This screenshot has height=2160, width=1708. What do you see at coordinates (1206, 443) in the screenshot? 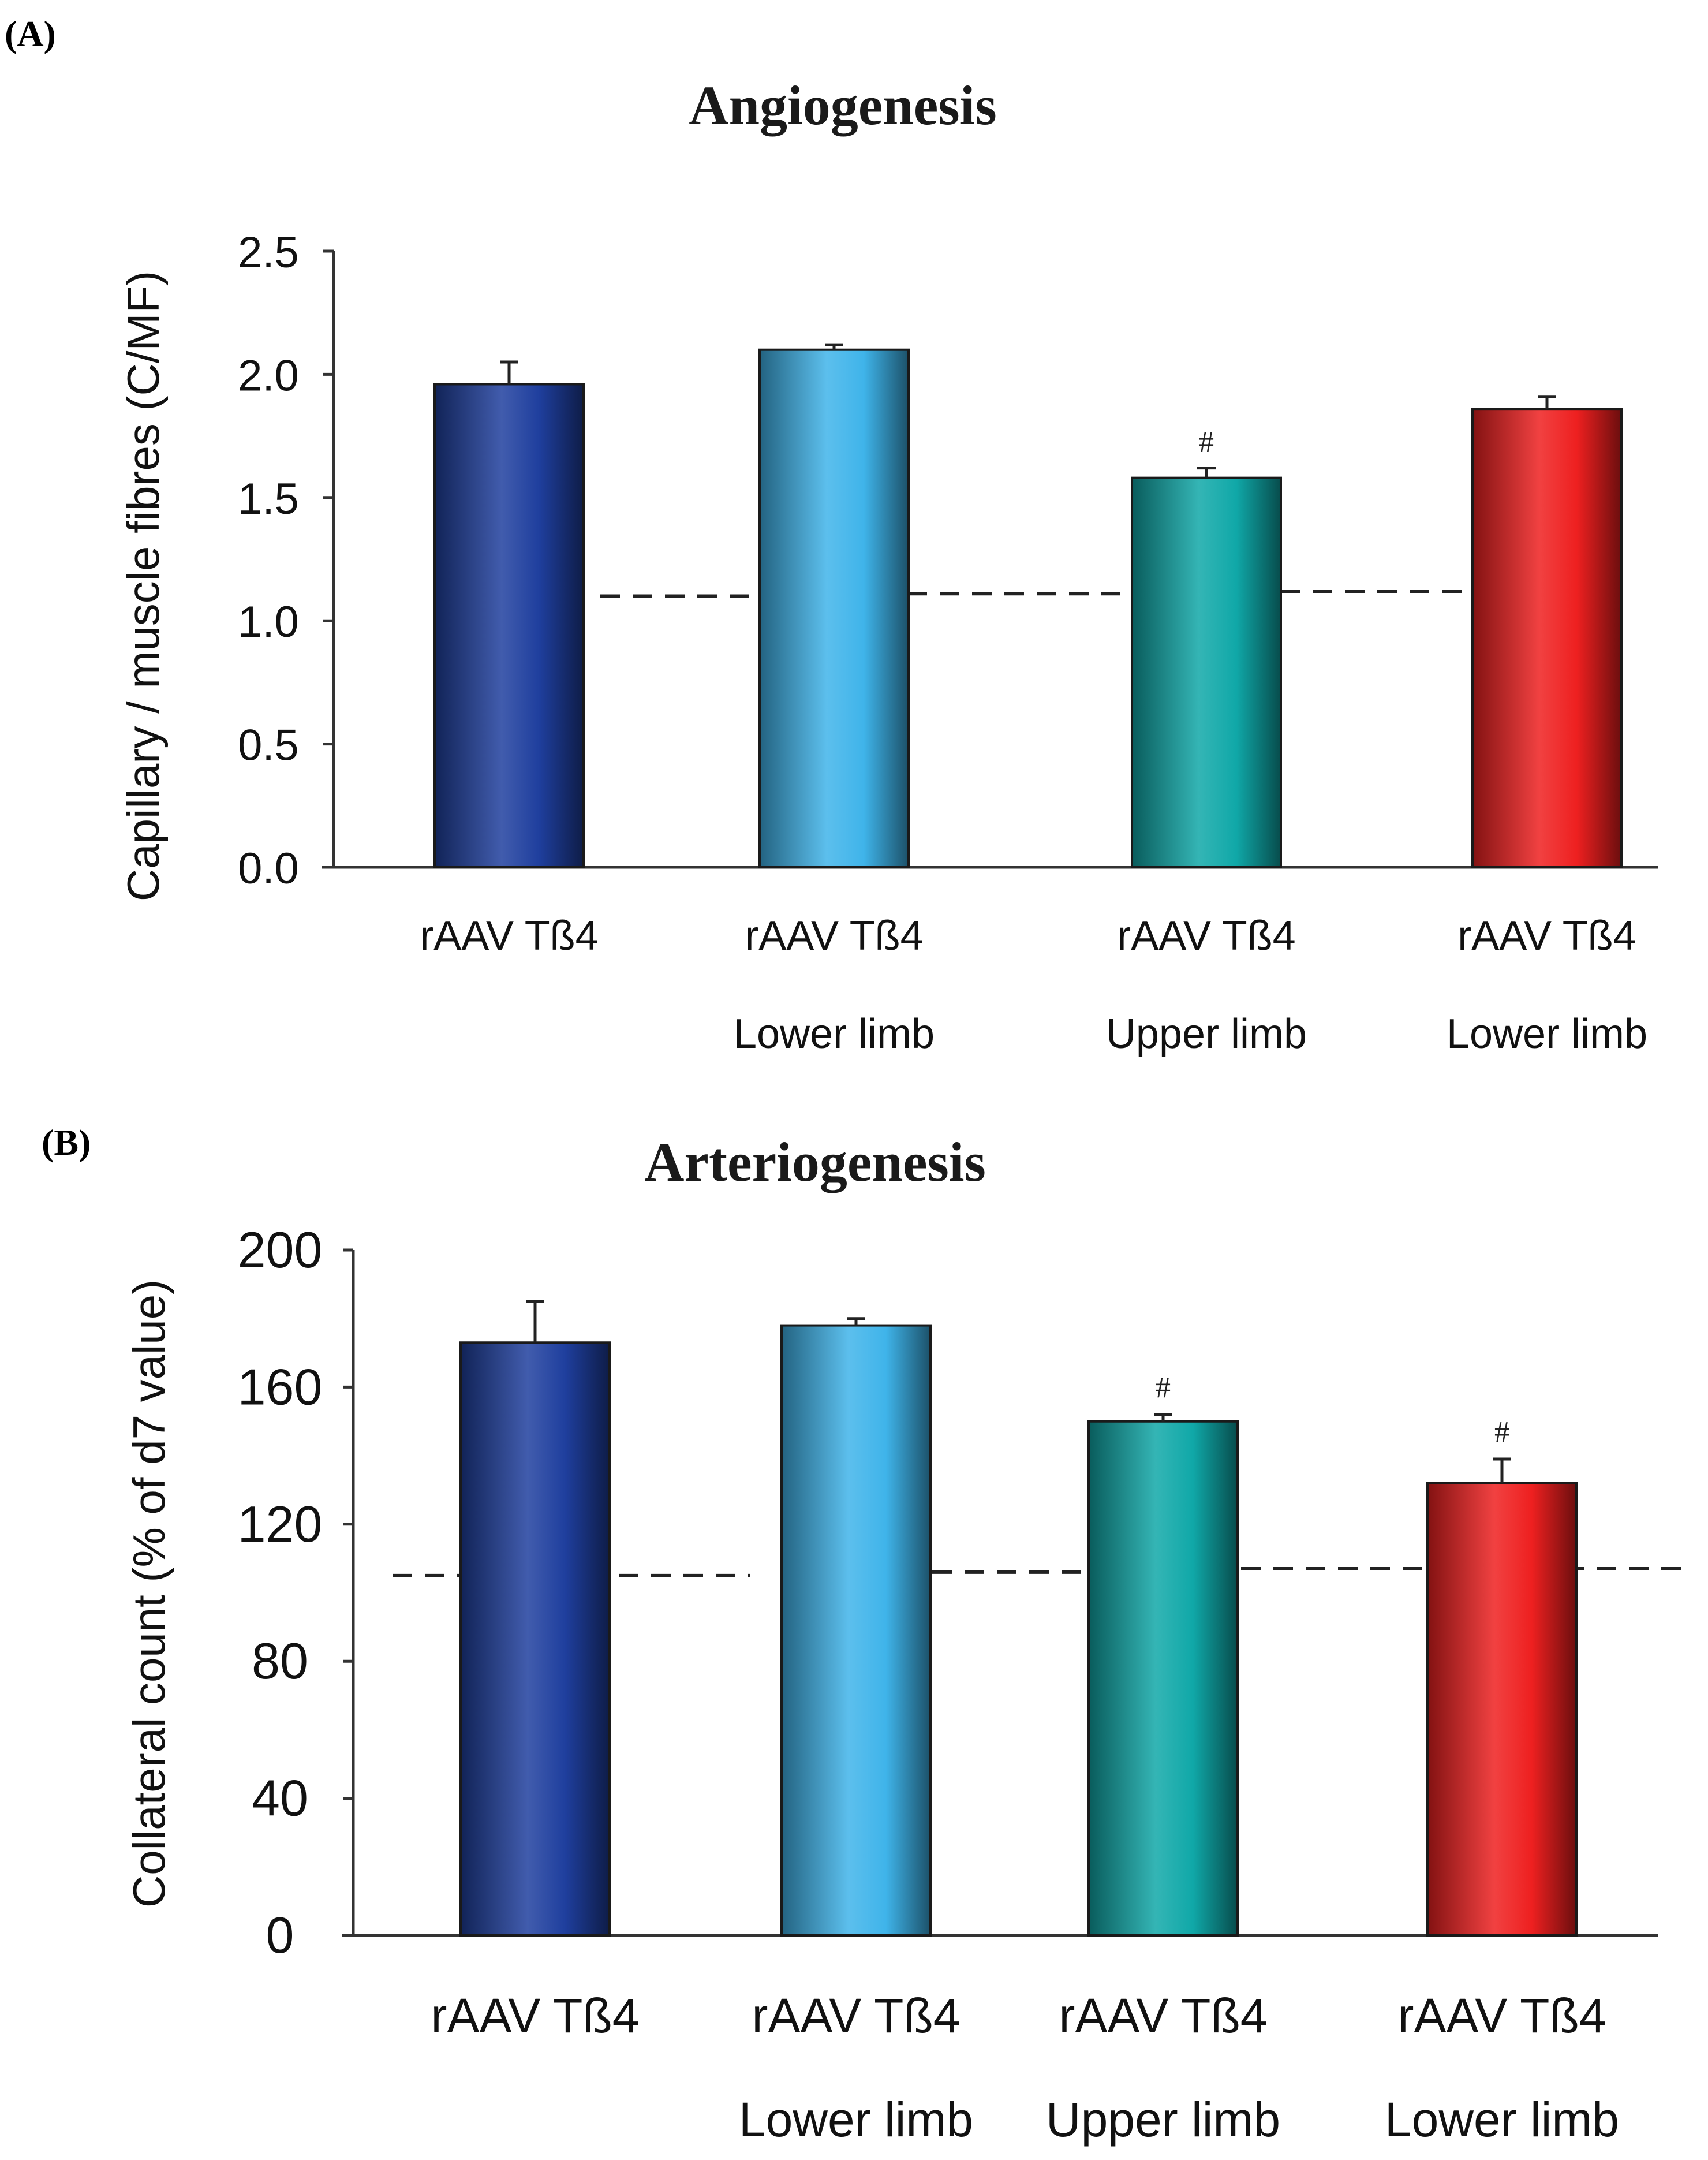
I see `chart-a-significance-mark: #` at bounding box center [1206, 443].